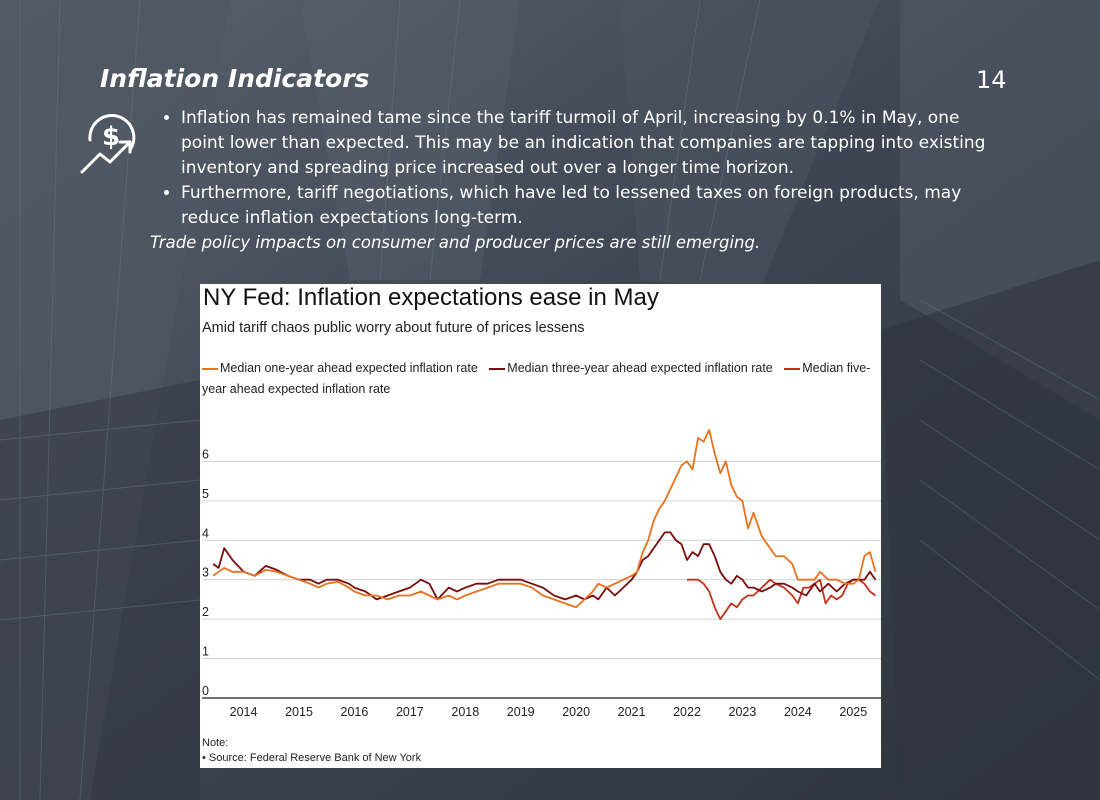 This screenshot has height=800, width=1100. Describe the element at coordinates (215, 743) in the screenshot. I see `note-label: Note:` at that location.